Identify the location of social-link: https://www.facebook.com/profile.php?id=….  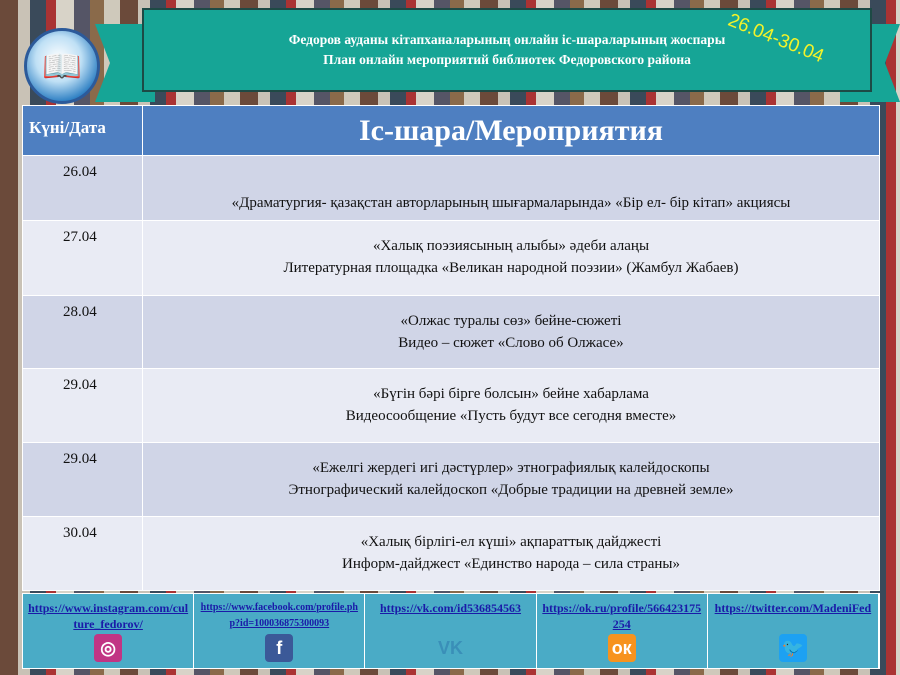
(279, 615).